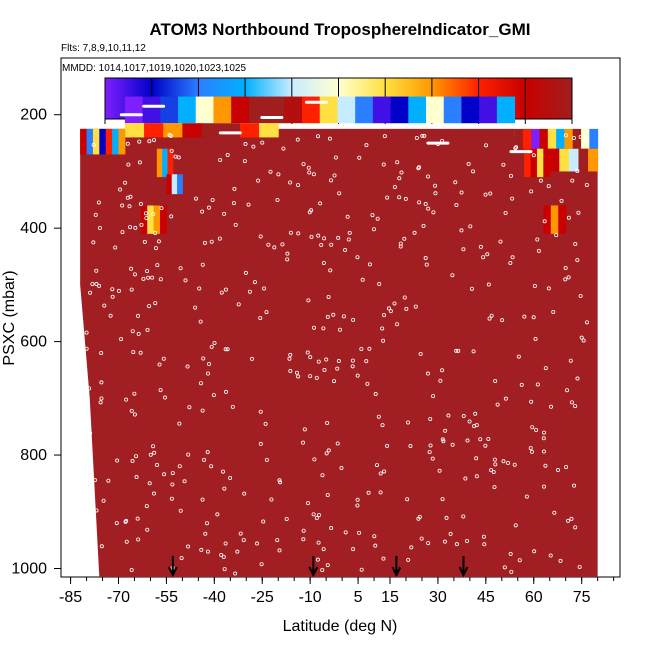 This screenshot has height=650, width=650. Describe the element at coordinates (438, 597) in the screenshot. I see `x-tick-label: 30` at that location.